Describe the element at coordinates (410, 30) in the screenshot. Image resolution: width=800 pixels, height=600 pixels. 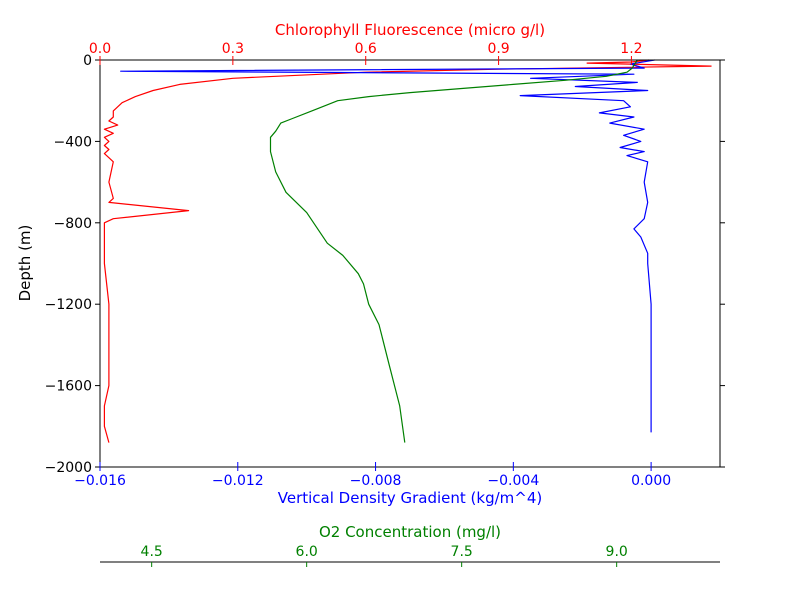
I see `chlorophyll-axis-label: Chlorophyll Fluorescence (micro g/l)` at that location.